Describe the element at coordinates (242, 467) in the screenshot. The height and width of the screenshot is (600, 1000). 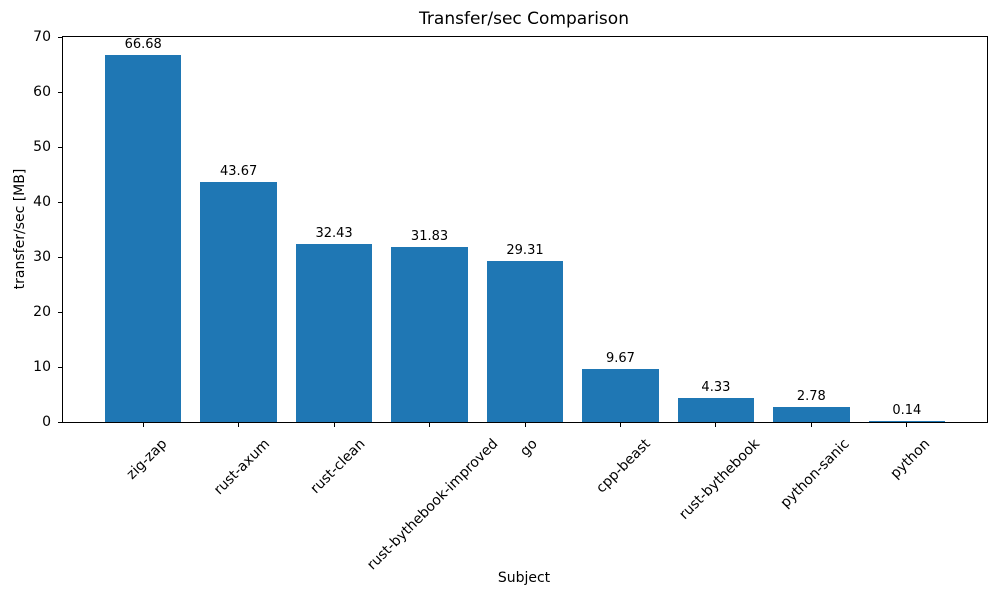
I see `x-tick-label: rust-axum` at that location.